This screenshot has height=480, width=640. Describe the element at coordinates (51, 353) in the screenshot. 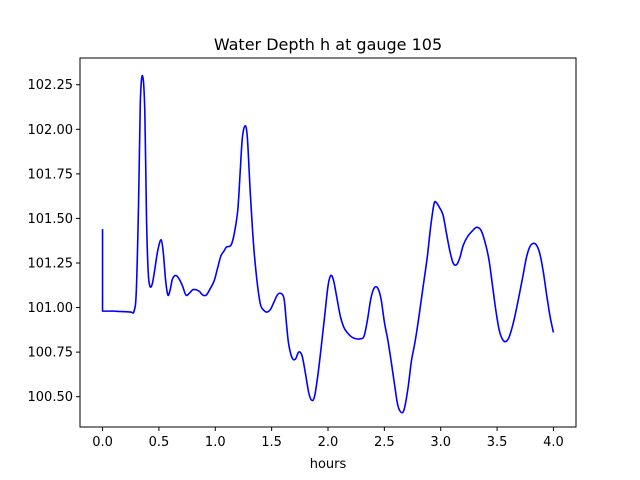

I see `y-tick-label: 100.75` at that location.